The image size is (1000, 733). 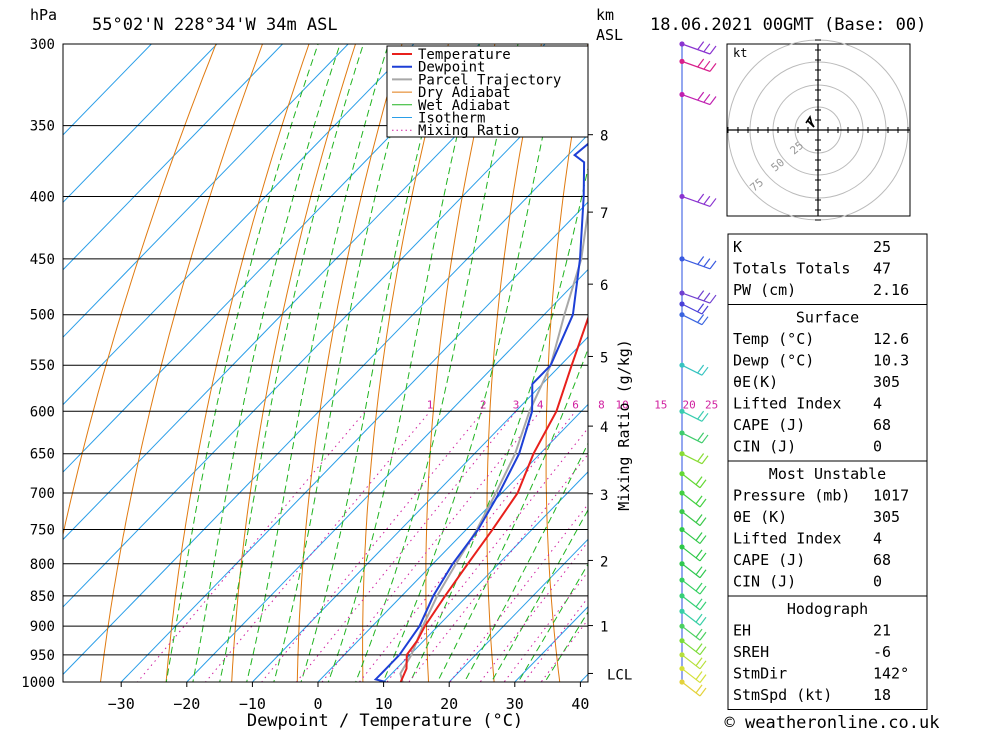 What do you see at coordinates (755, 382) in the screenshot?
I see `indices-label: θE(K)` at bounding box center [755, 382].